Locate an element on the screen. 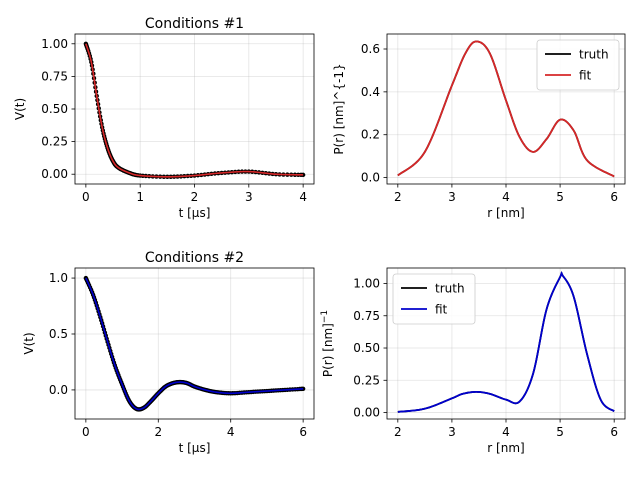 Image resolution: width=640 pixels, height=480 pixels. y-axis-label-superscript: −1 is located at coordinates (325, 316).